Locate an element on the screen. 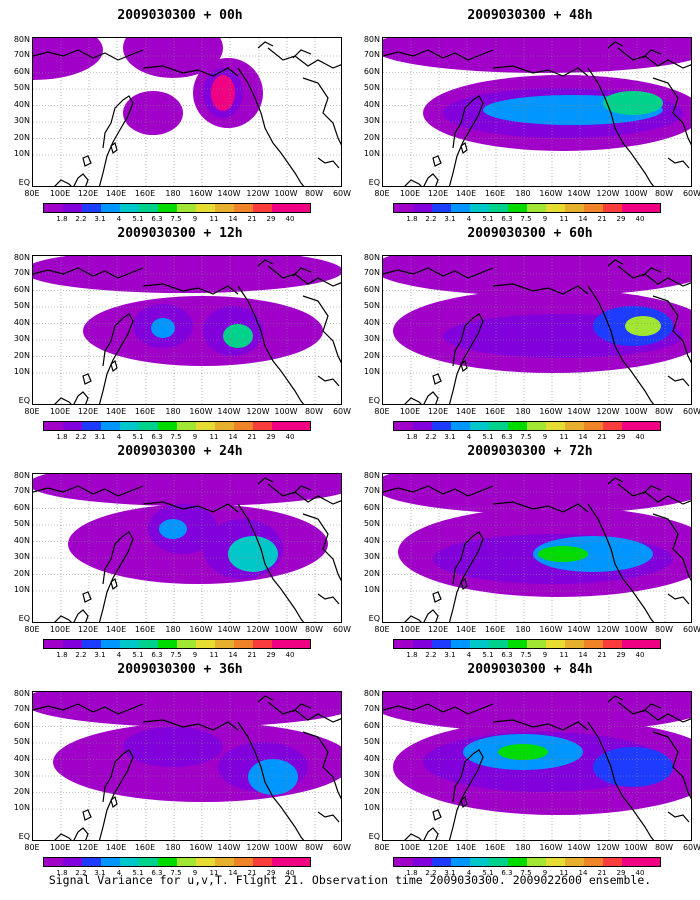 The image size is (700, 900). colorbar-label: 6.3 is located at coordinates (507, 873).